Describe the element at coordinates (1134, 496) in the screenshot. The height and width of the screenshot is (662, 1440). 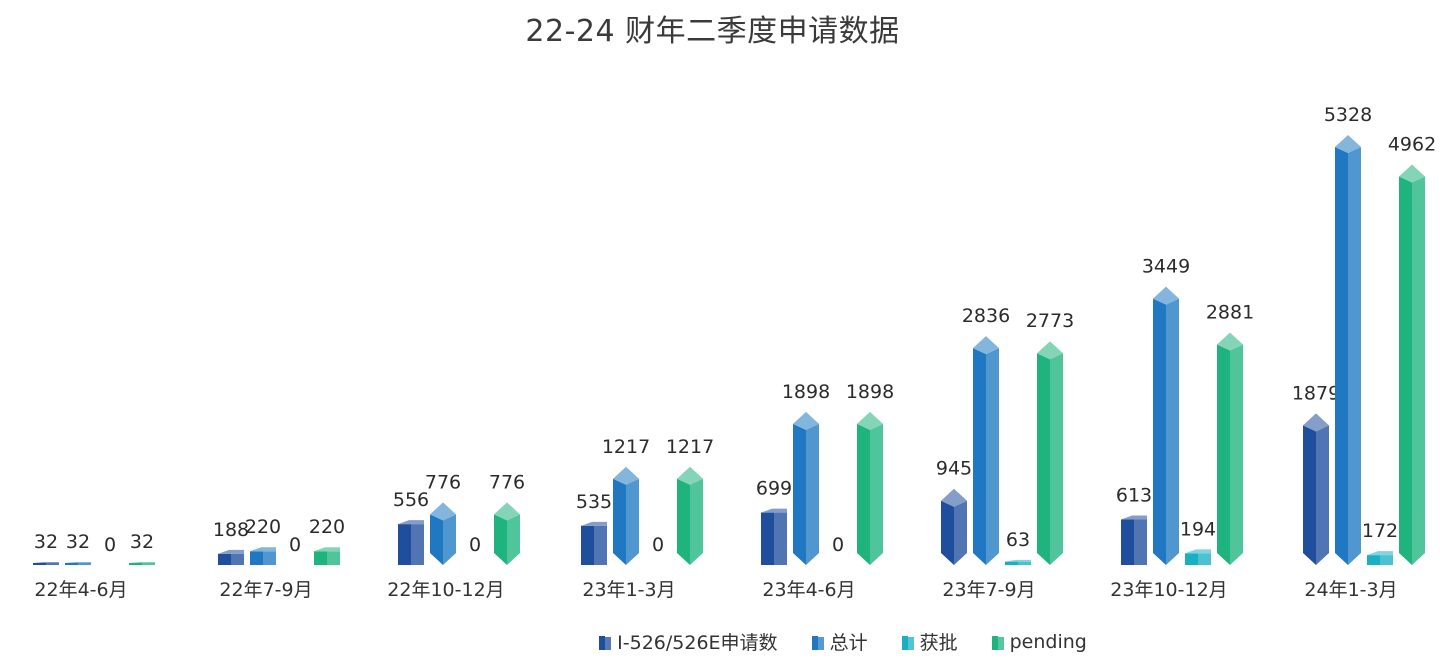
I see `value-label: 613` at that location.